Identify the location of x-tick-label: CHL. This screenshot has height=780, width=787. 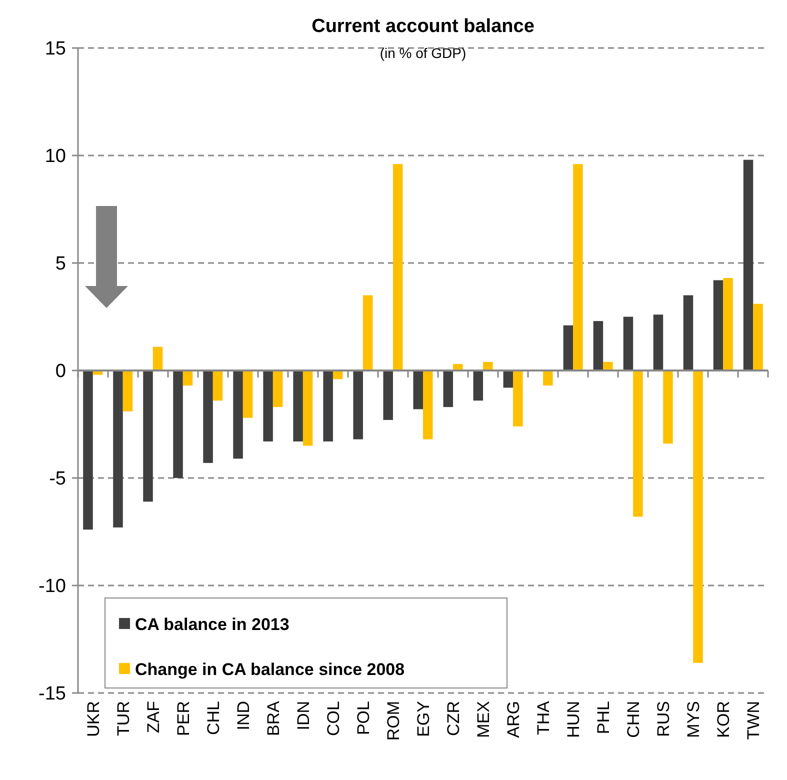
(213, 718).